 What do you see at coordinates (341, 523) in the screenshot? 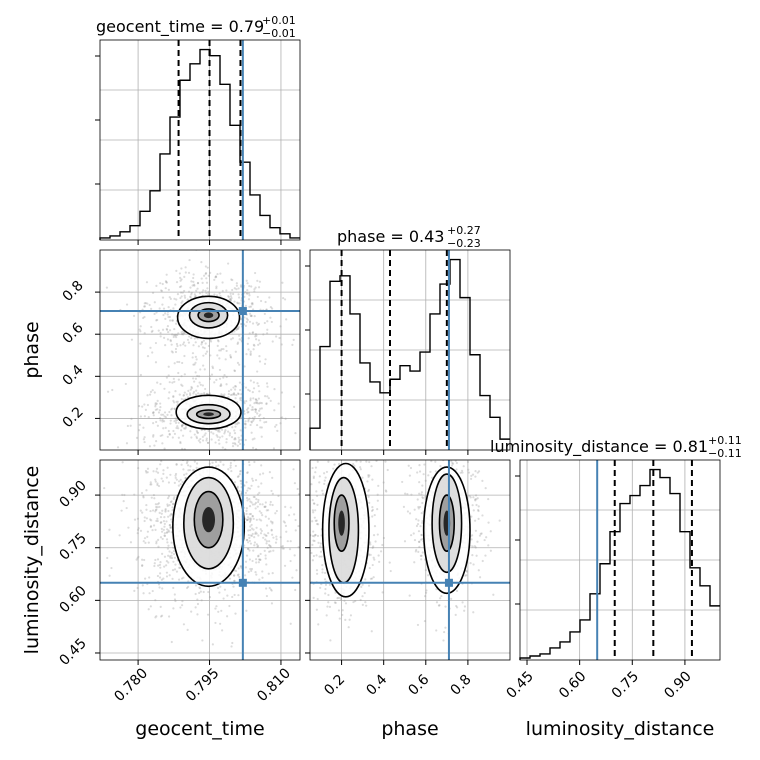
I see `density-core` at bounding box center [341, 523].